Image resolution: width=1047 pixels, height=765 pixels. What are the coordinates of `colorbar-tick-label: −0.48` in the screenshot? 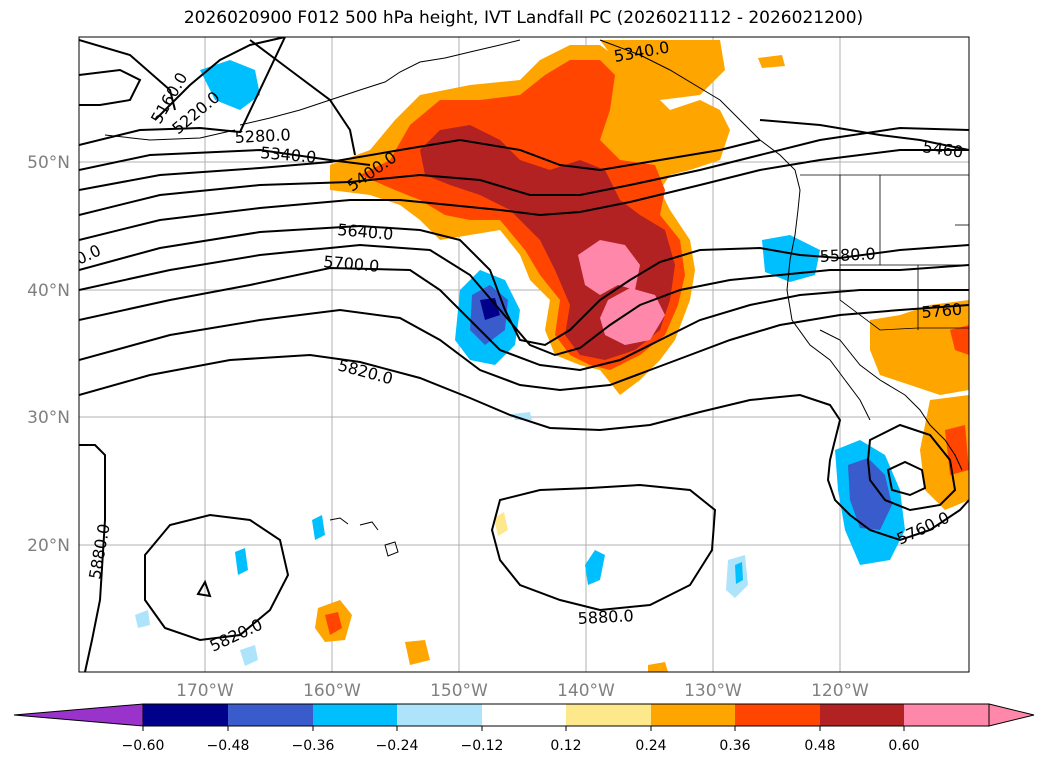 It's located at (228, 746).